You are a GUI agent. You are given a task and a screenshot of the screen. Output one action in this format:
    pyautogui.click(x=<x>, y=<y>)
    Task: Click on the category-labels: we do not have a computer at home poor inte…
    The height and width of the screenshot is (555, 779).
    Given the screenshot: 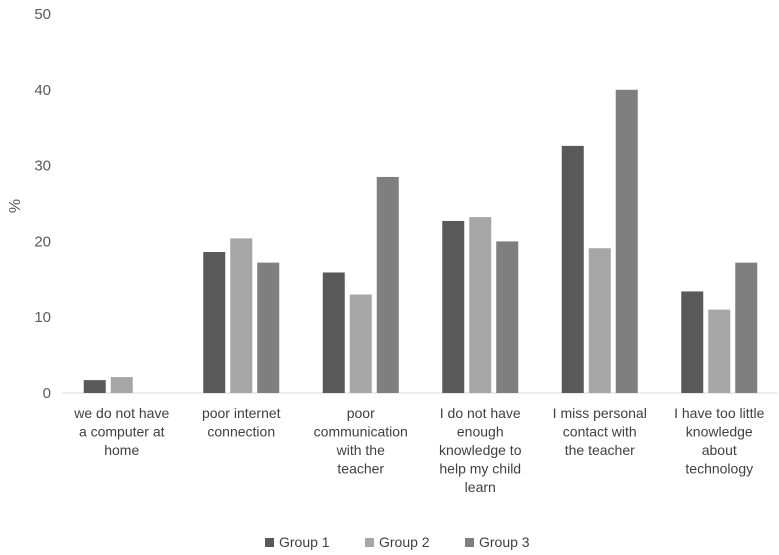 What is the action you would take?
    pyautogui.click(x=418, y=450)
    